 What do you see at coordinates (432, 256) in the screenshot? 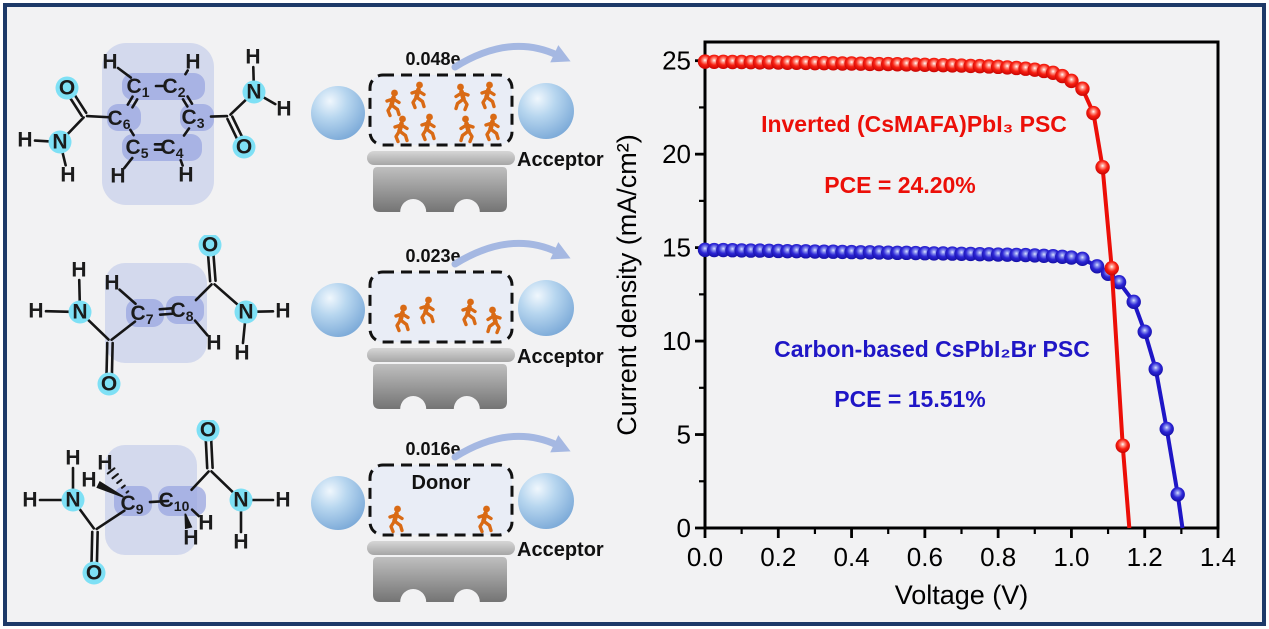
I see `charge-transfer-value: 0.023e` at bounding box center [432, 256].